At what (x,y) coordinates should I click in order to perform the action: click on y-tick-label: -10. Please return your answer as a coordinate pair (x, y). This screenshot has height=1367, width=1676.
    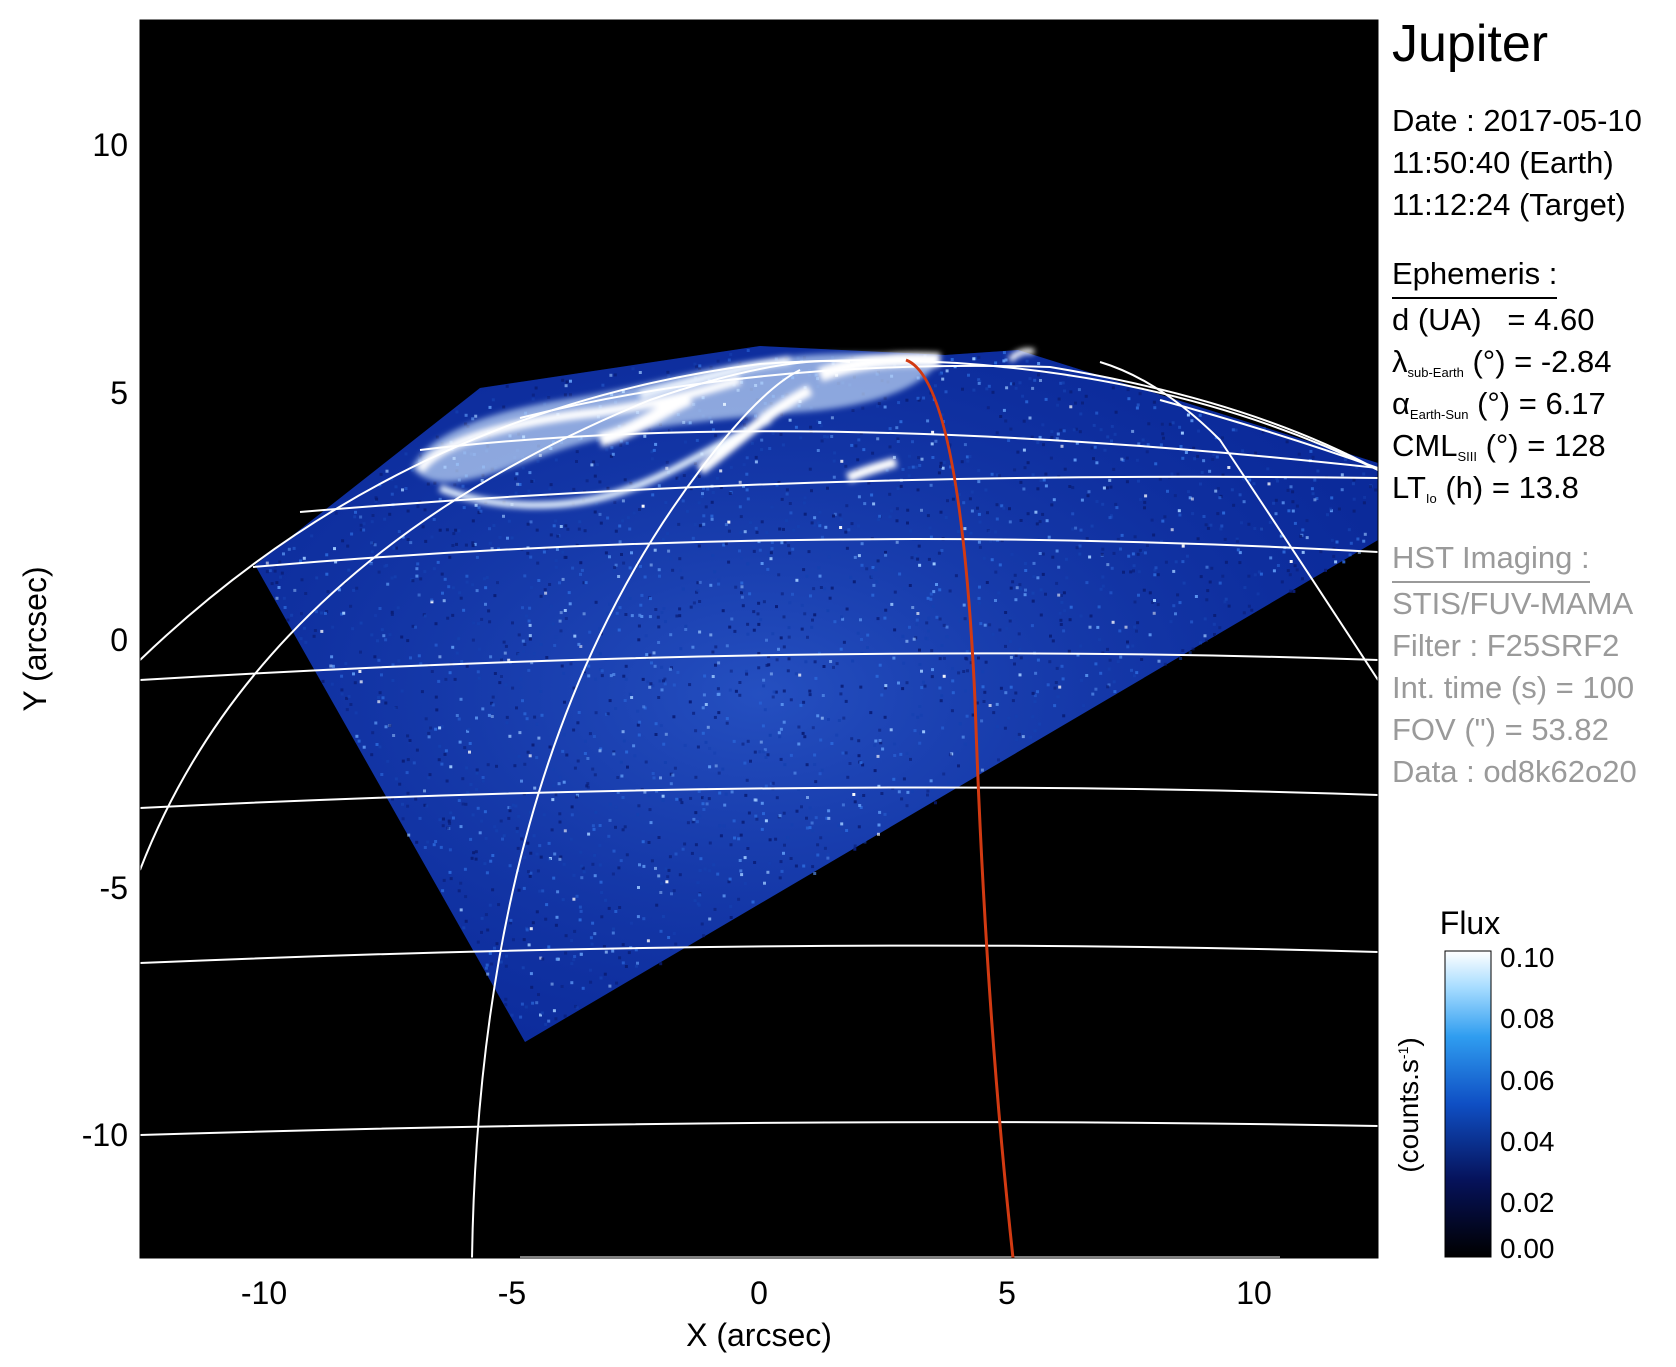
    Looking at the image, I should click on (105, 1135).